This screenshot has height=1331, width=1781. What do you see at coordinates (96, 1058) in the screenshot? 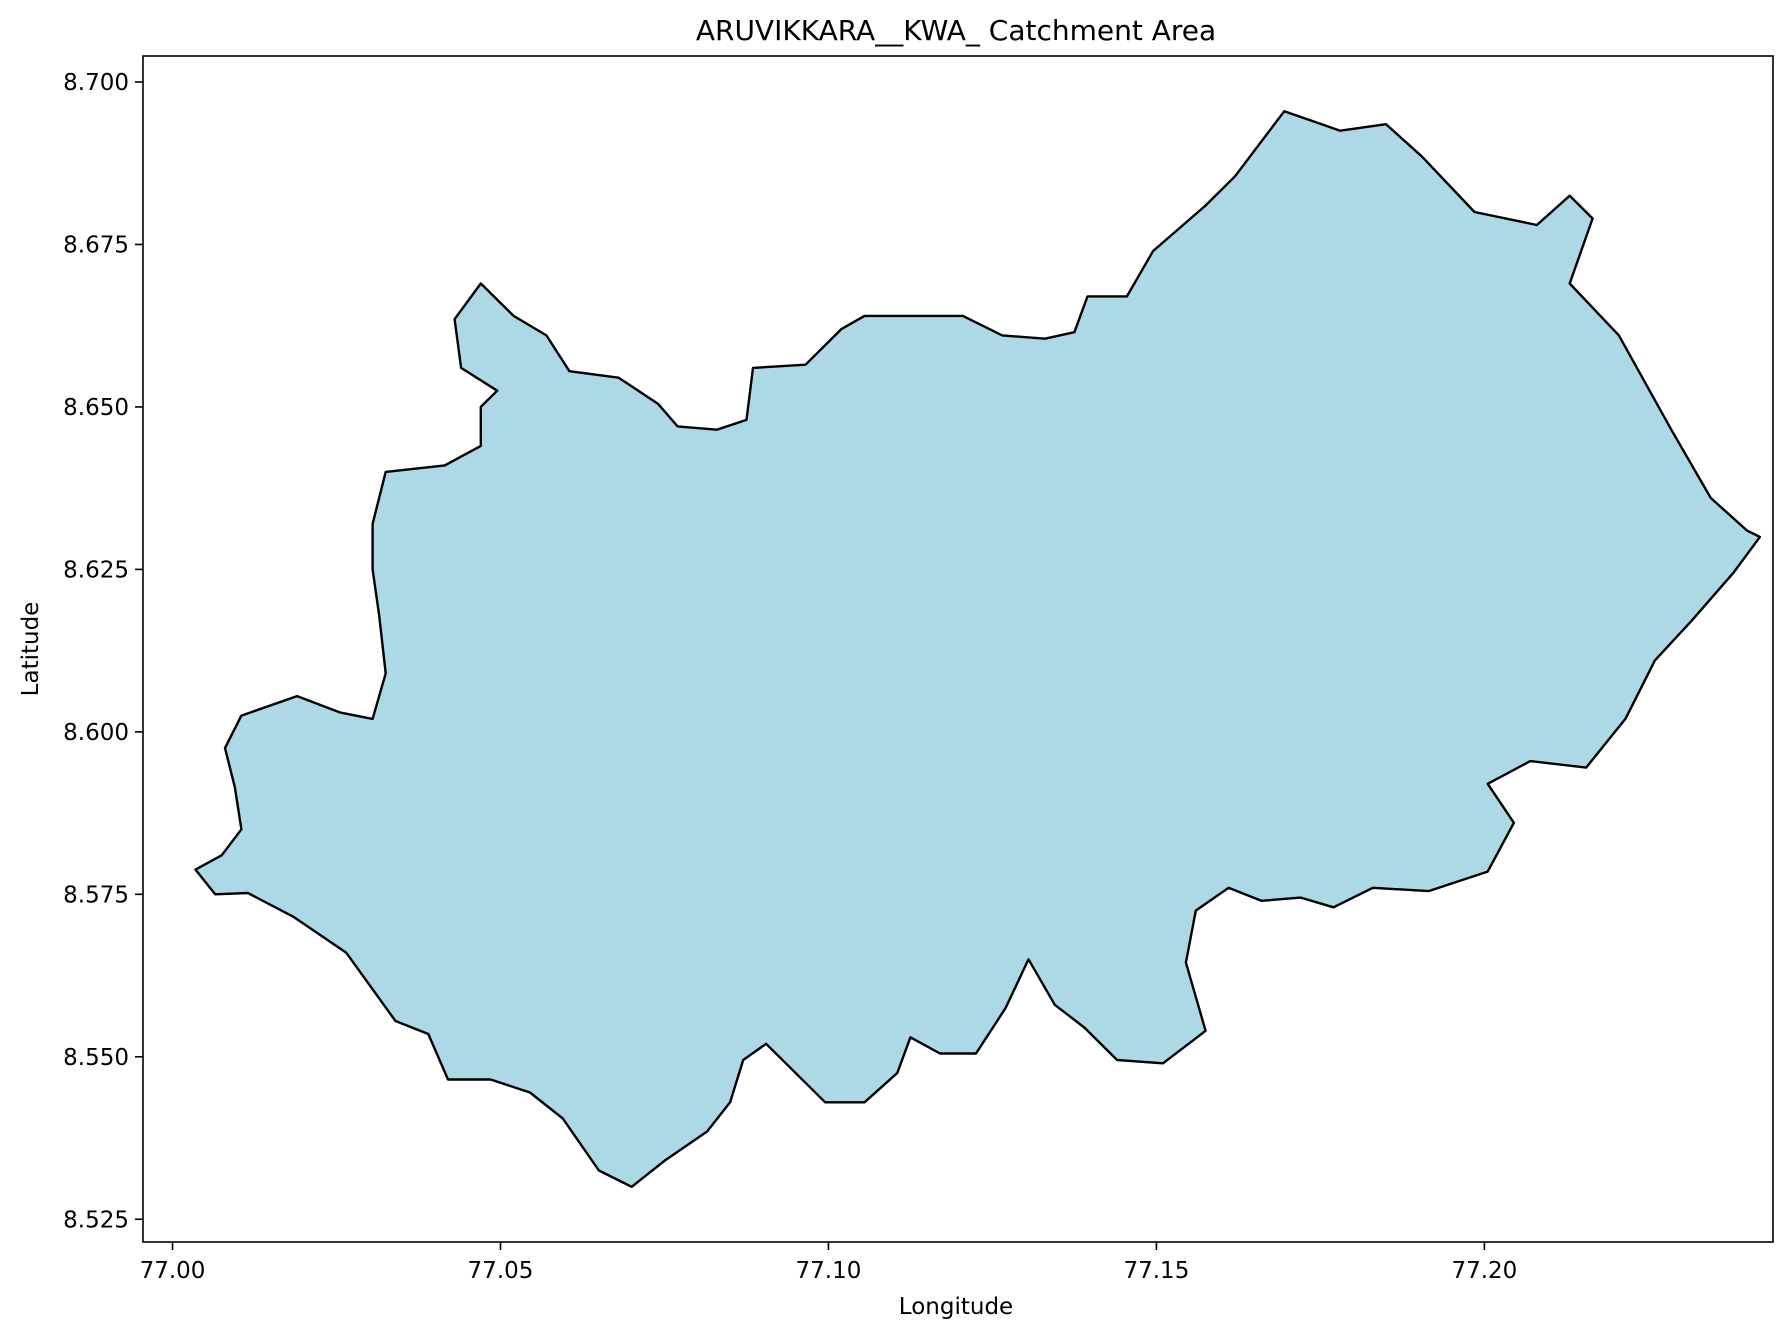
I see `y-tick-label: 8.550` at bounding box center [96, 1058].